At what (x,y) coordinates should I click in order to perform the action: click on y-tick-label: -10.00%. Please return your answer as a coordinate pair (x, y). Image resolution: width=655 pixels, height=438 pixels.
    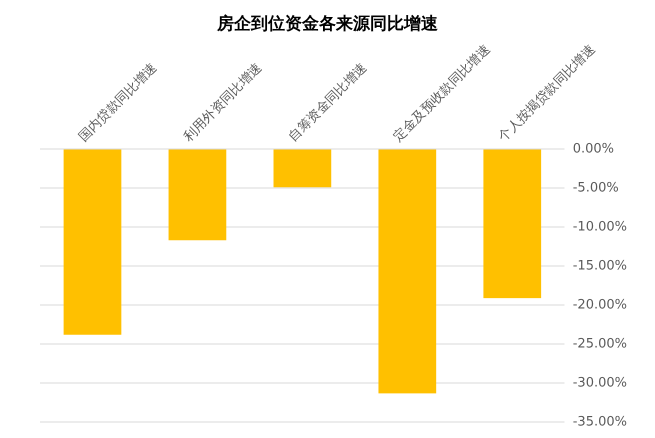
    Looking at the image, I should click on (600, 226).